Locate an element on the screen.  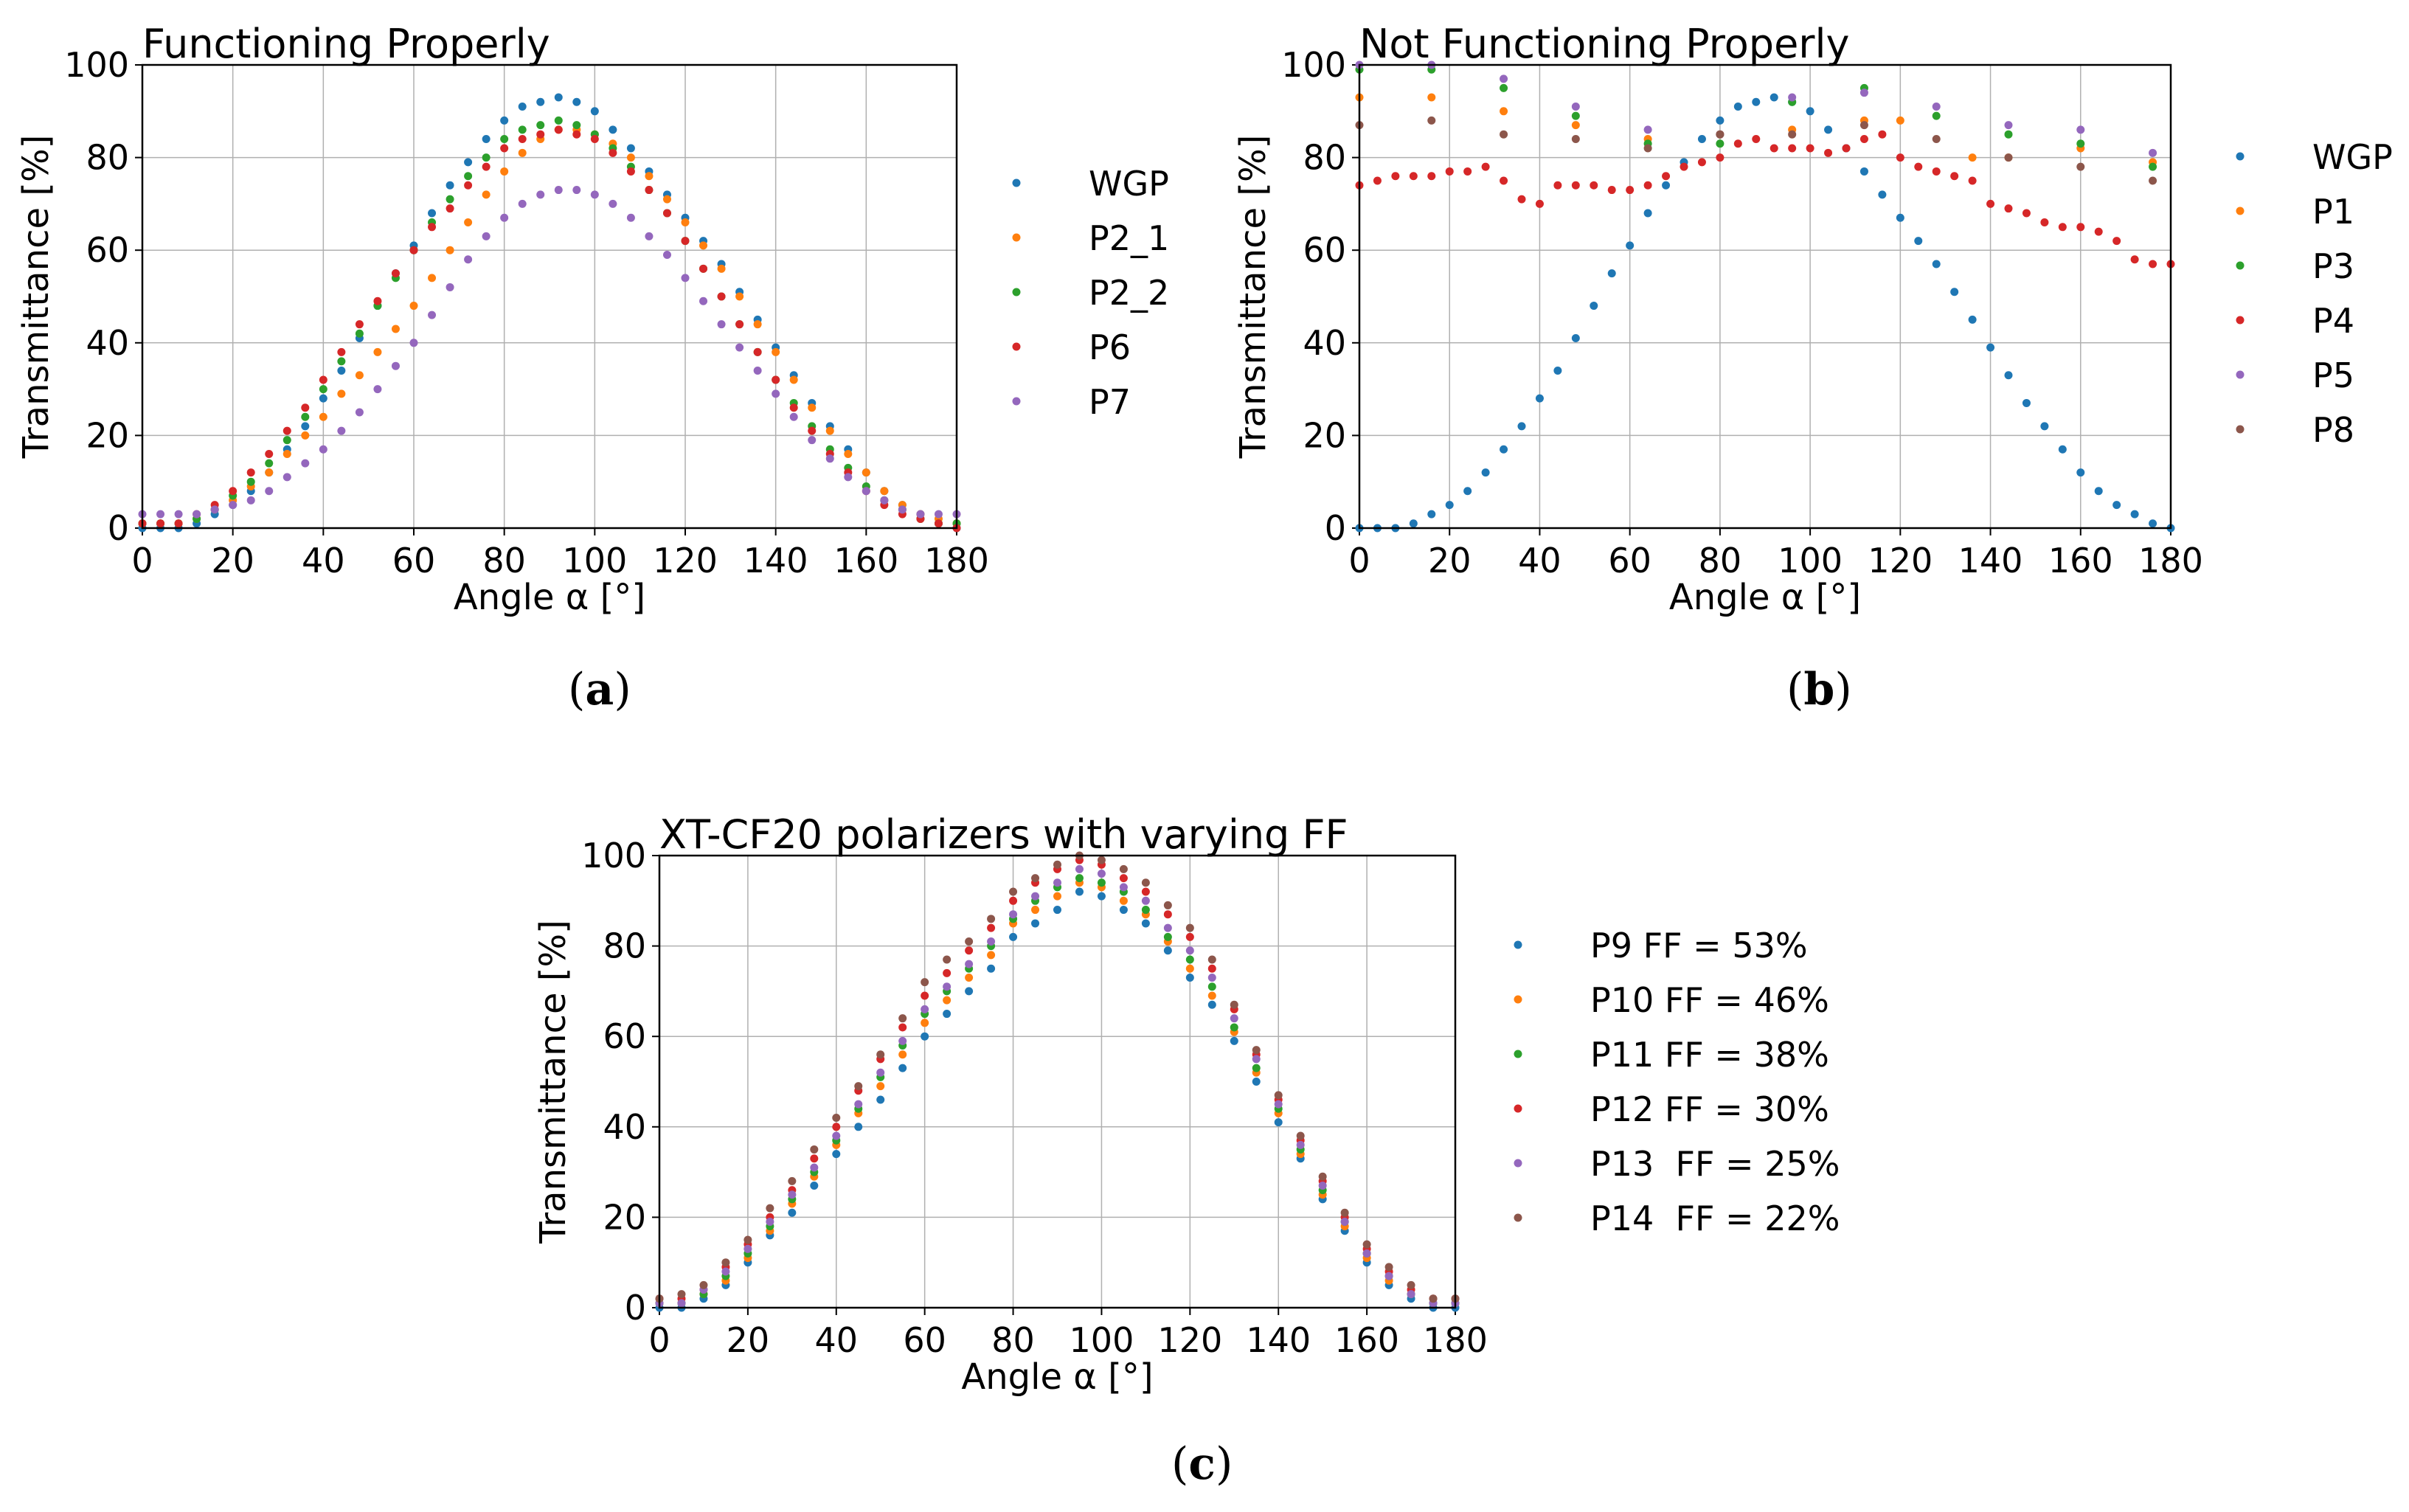
legend-label: P1 is located at coordinates (2333, 212).